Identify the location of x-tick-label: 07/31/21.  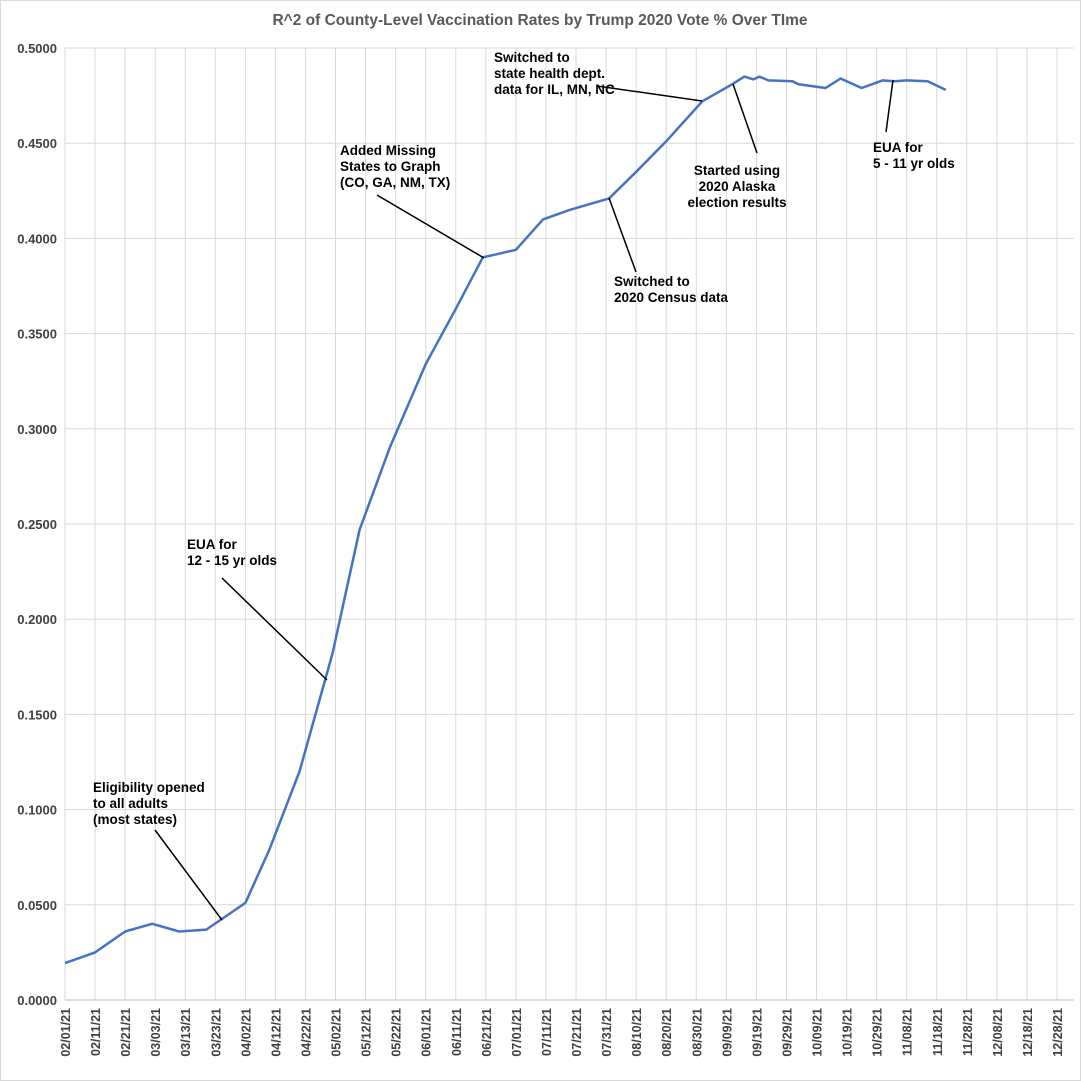
(607, 1032).